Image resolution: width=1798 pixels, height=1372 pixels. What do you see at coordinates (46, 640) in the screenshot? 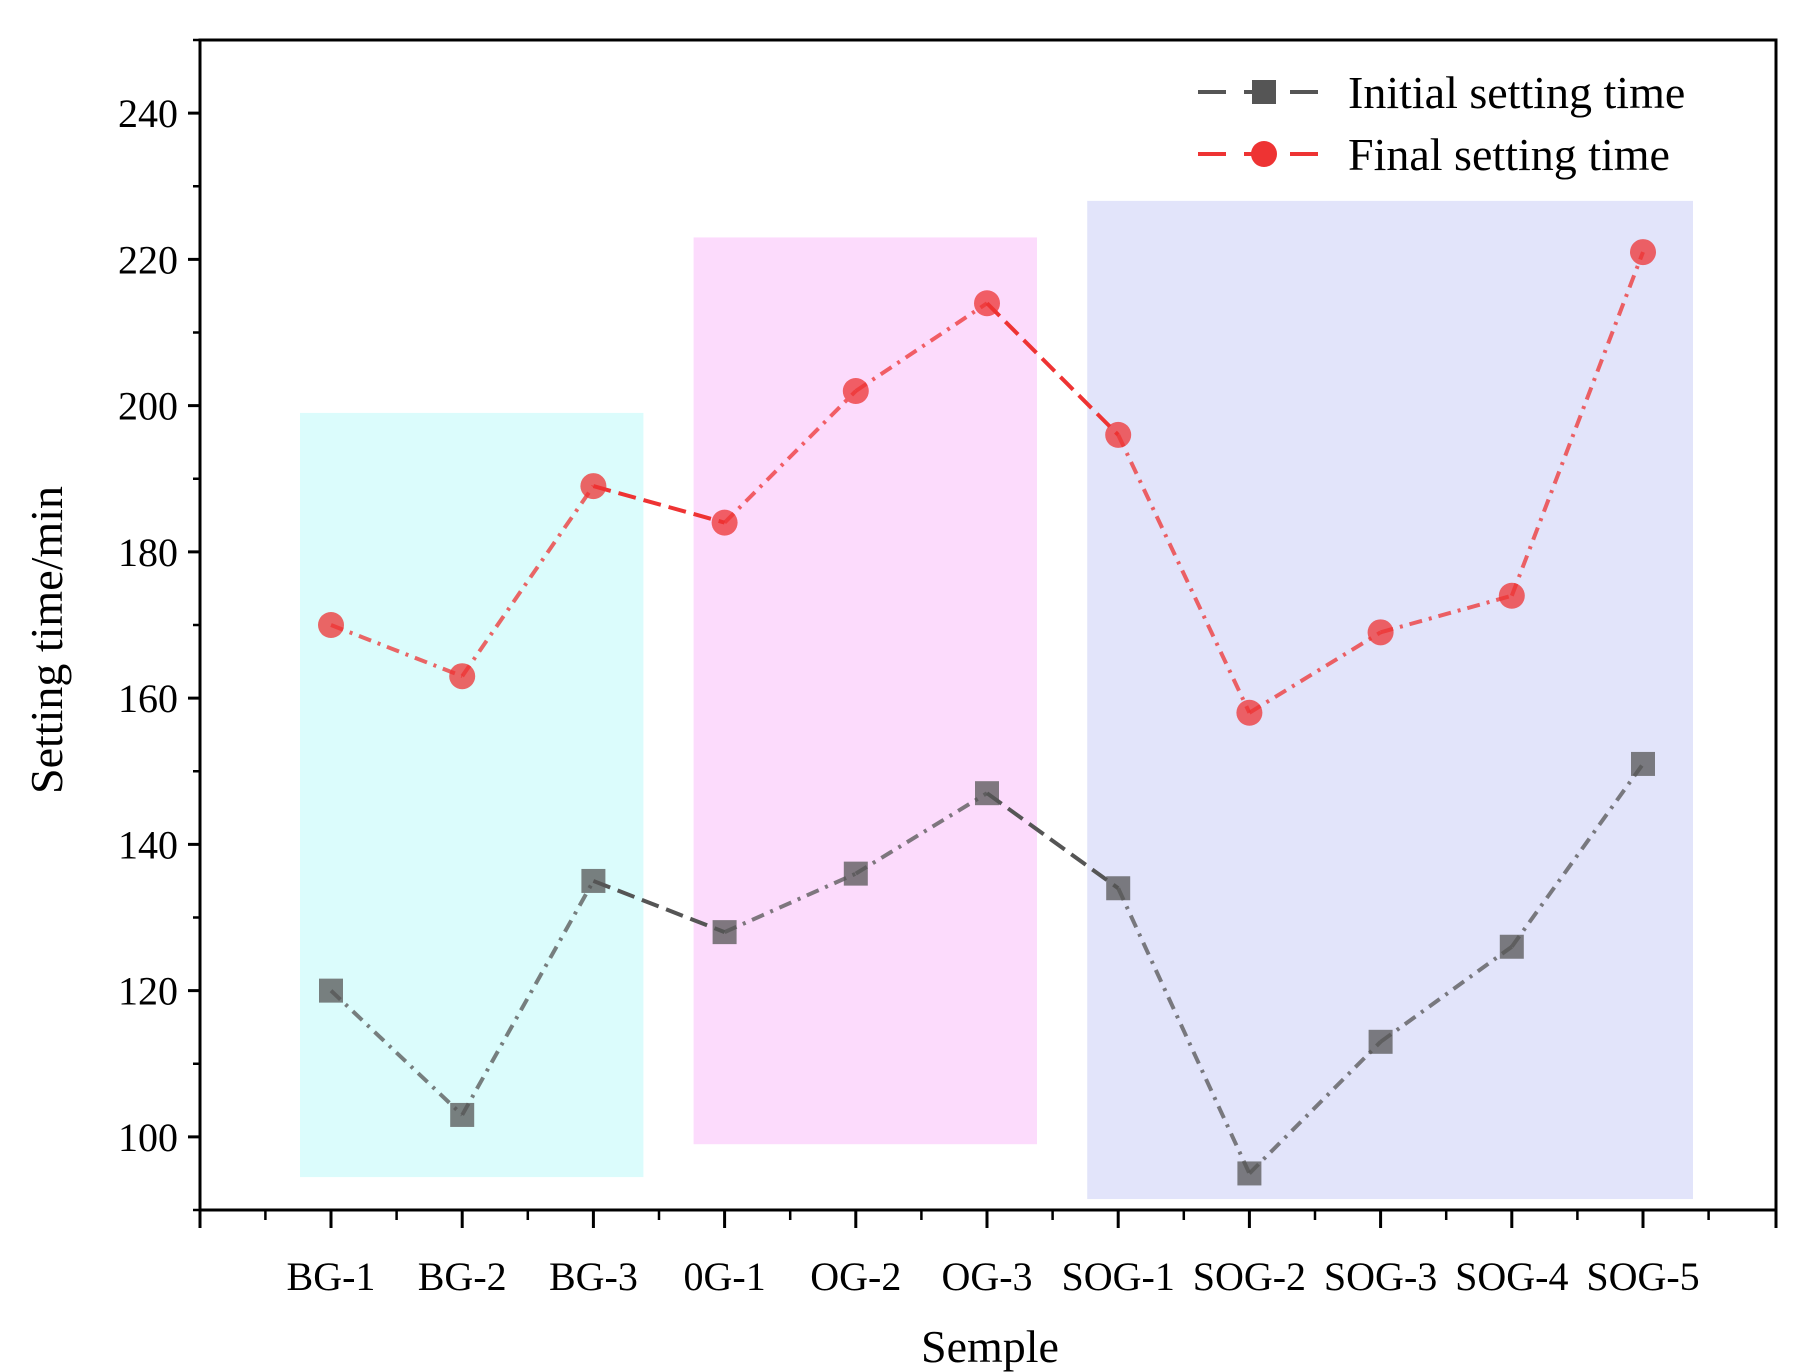
I see `y-axis-title: Setting time/min` at bounding box center [46, 640].